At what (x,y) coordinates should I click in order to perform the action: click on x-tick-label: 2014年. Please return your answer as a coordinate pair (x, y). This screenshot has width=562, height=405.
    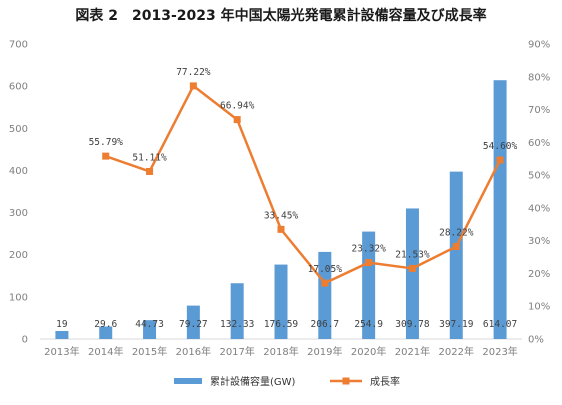
    Looking at the image, I should click on (105, 351).